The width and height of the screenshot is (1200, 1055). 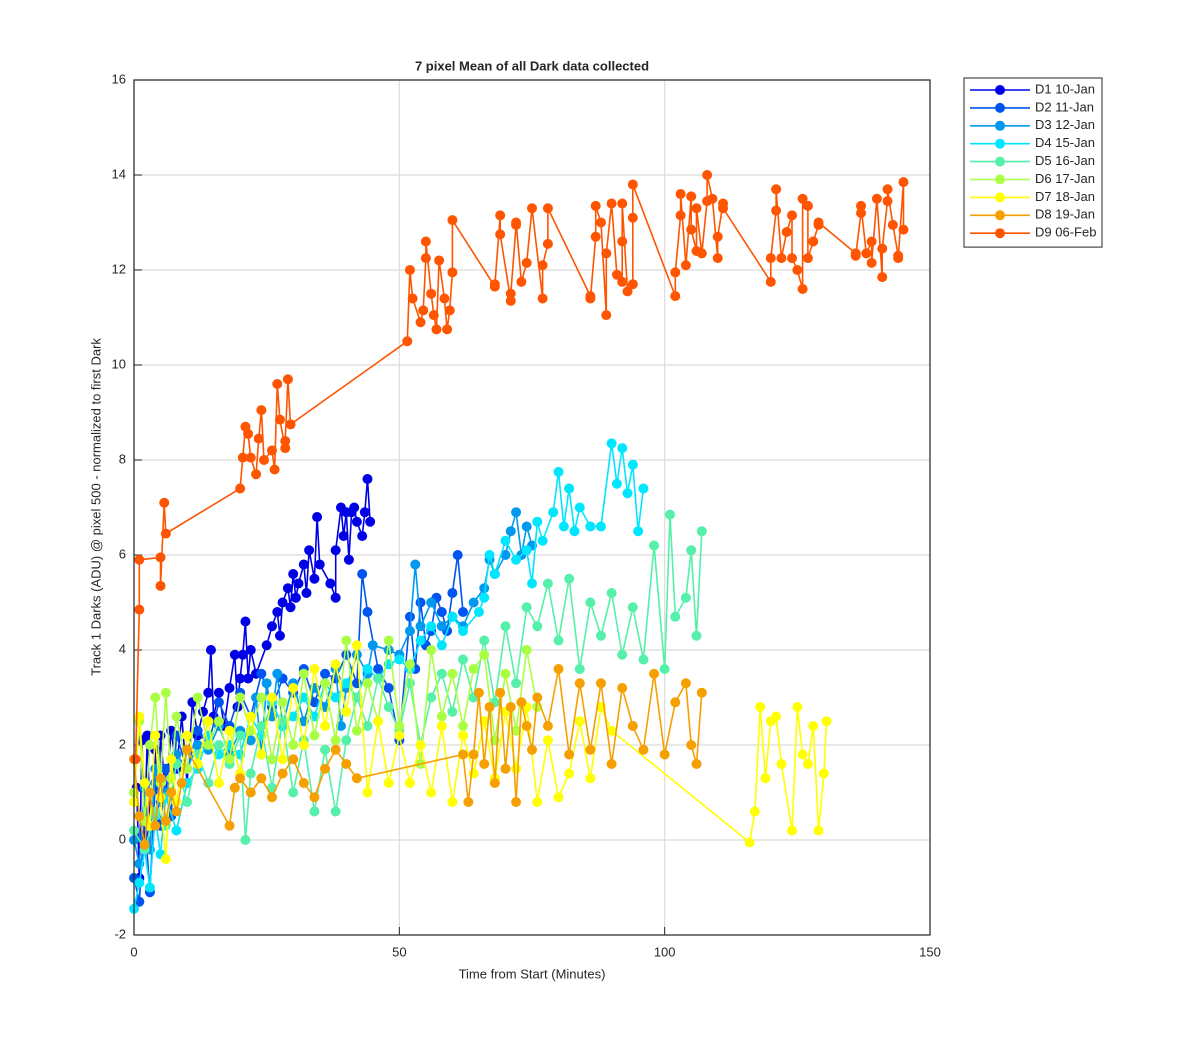 I want to click on legend-box, so click(x=1033, y=162).